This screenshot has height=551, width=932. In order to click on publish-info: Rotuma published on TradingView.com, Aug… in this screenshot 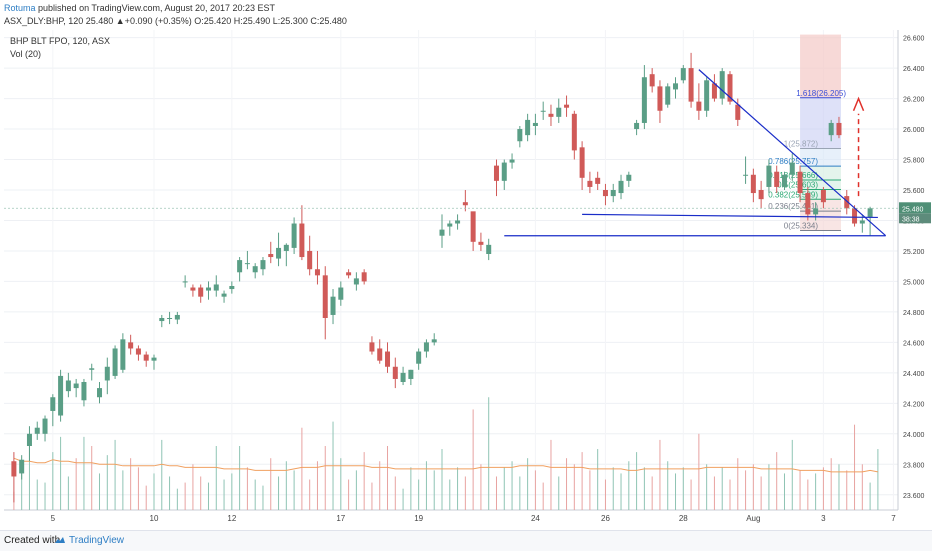, I will do `click(139, 8)`.